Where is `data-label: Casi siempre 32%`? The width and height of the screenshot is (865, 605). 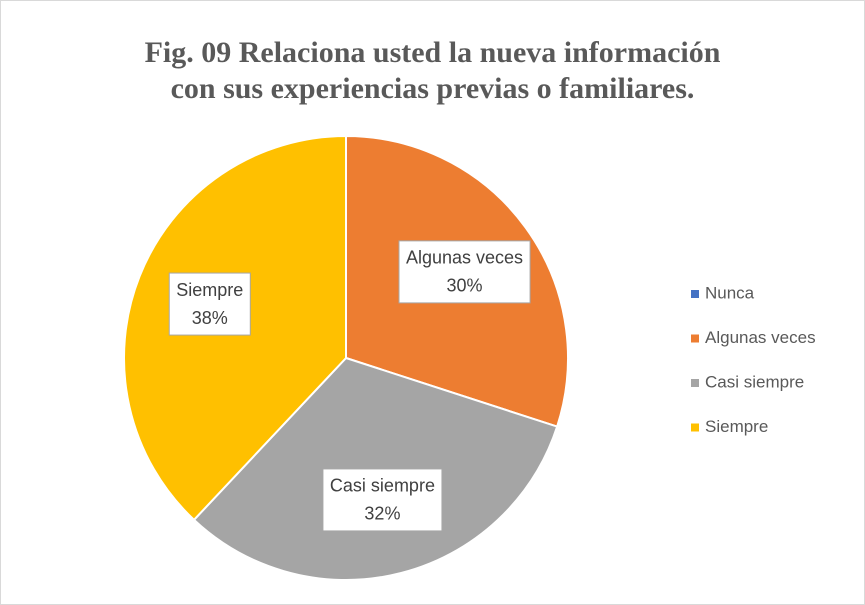
data-label: Casi siempre 32% is located at coordinates (382, 500).